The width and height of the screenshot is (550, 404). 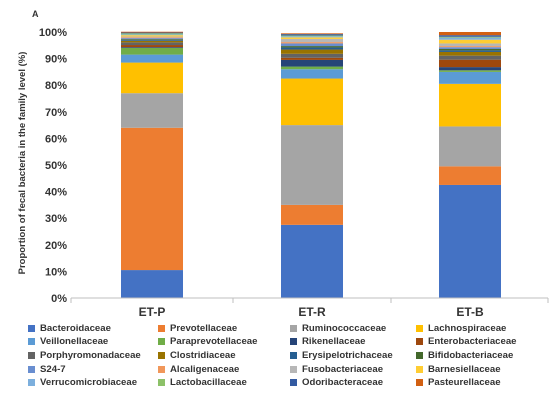 What do you see at coordinates (93, 382) in the screenshot?
I see `legend-item: Verrucomicrobiaceae` at bounding box center [93, 382].